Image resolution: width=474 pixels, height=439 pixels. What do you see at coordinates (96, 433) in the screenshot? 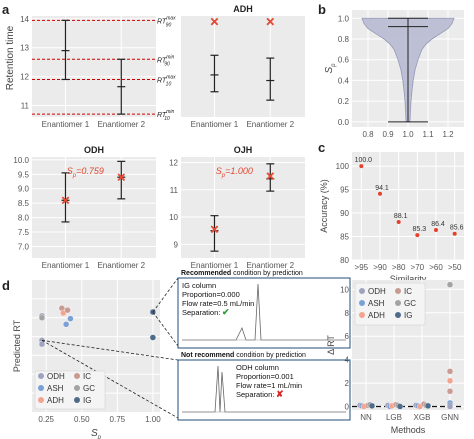
I see `x-axis-label: Sp` at bounding box center [96, 433].